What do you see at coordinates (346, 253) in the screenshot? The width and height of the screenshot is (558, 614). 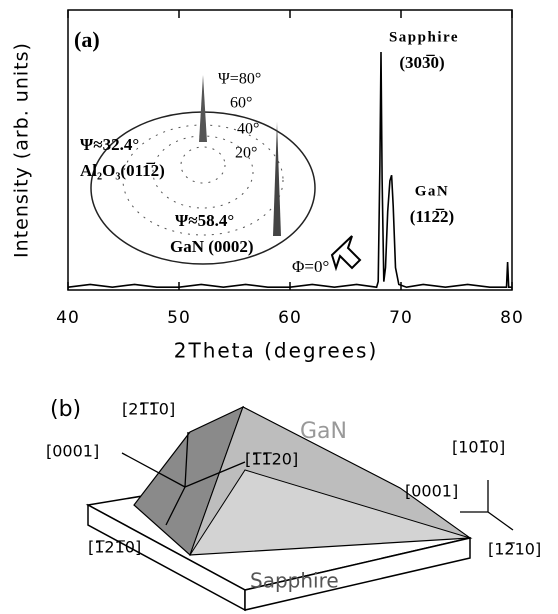 I see `phi-arrow` at bounding box center [346, 253].